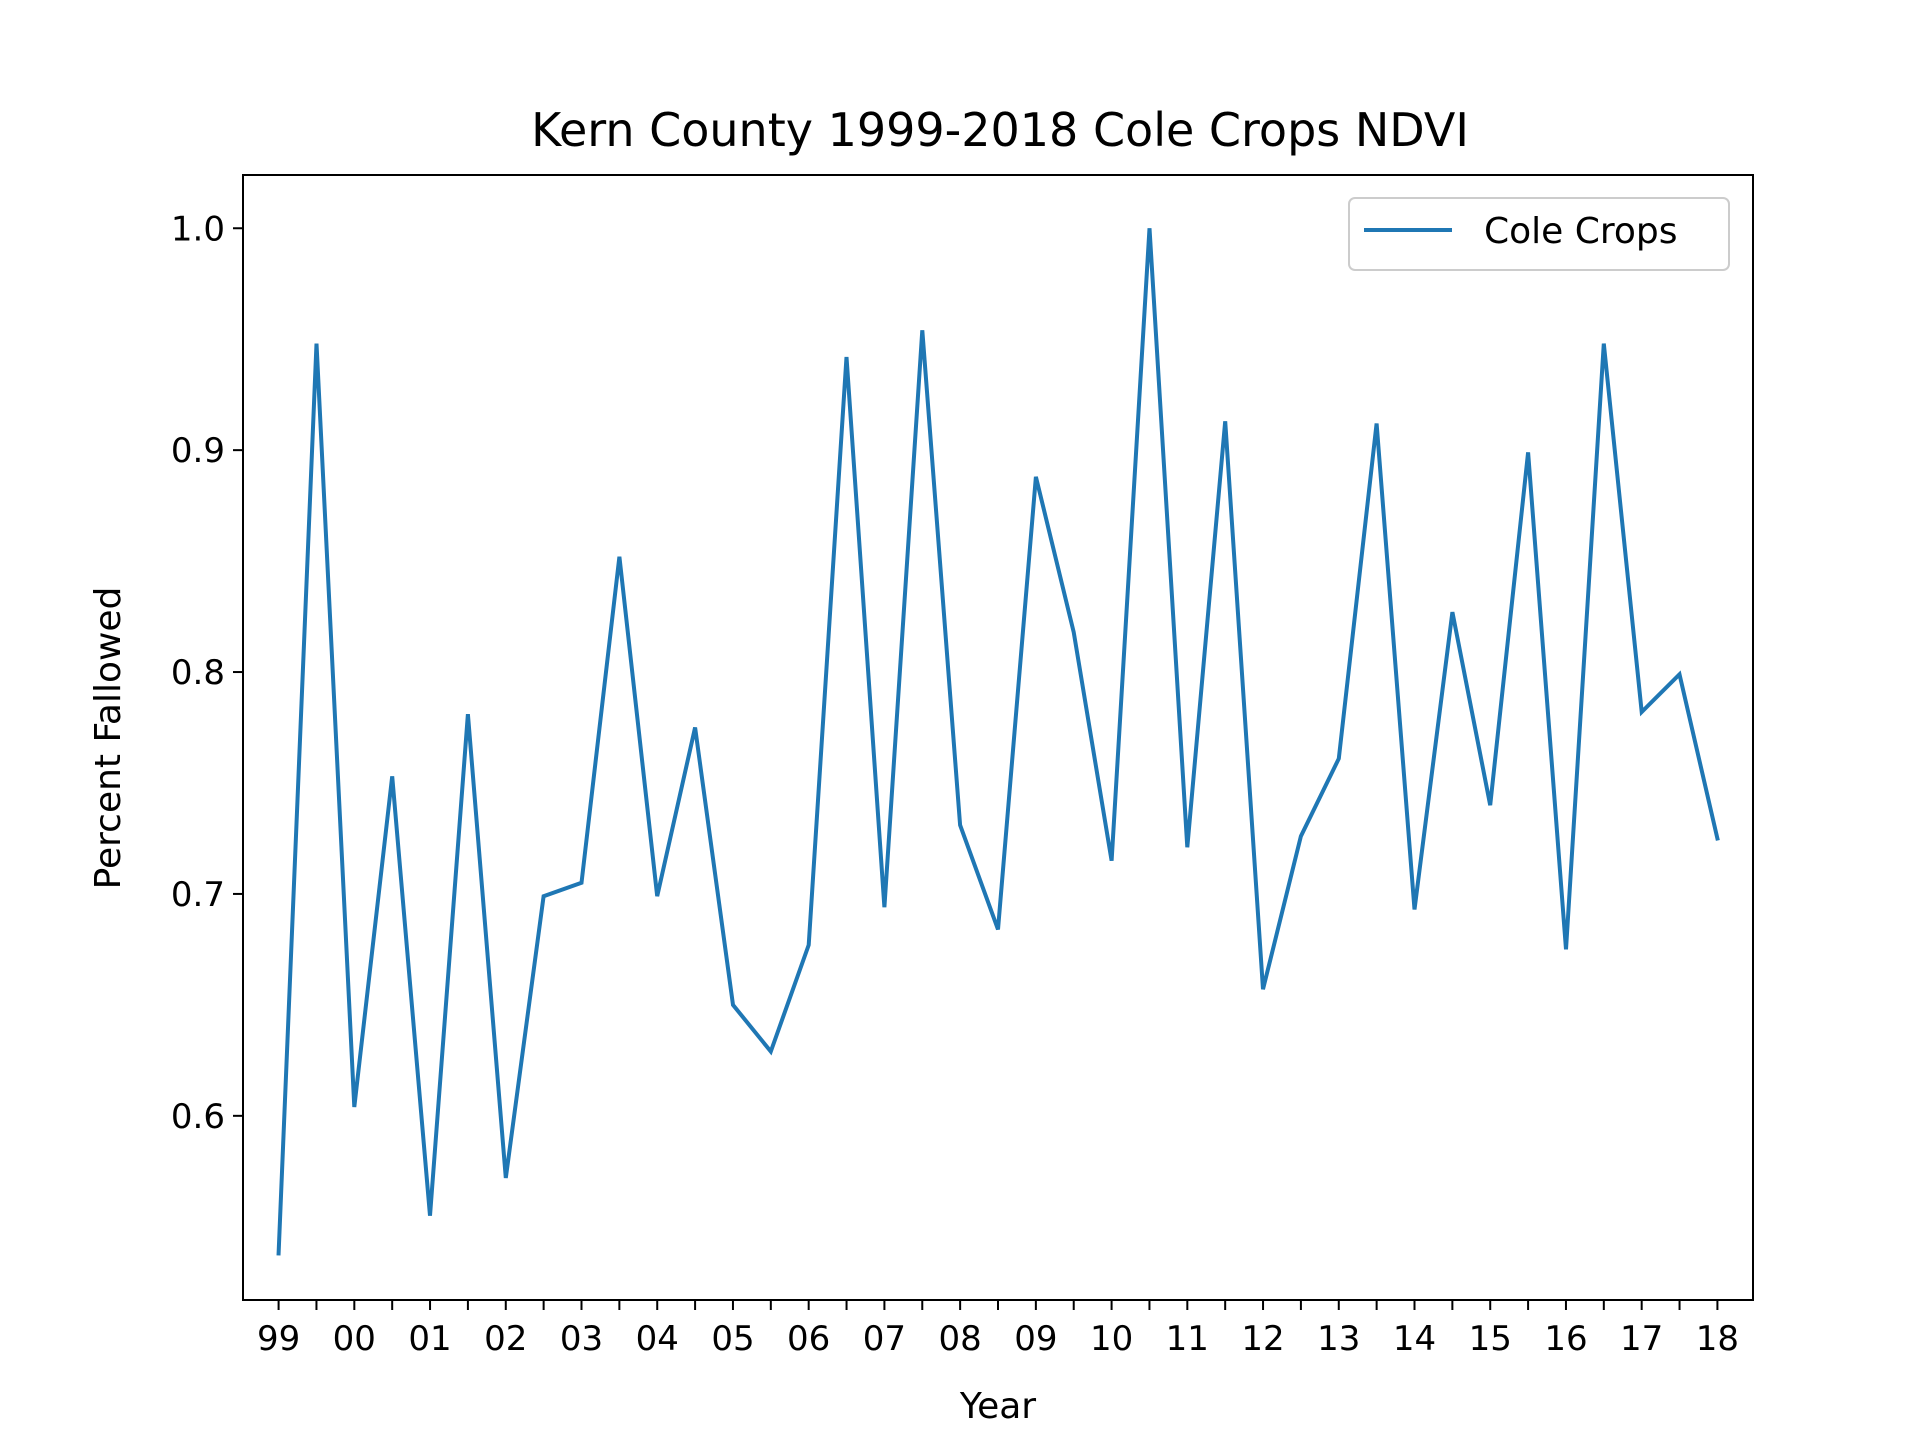  Describe the element at coordinates (808, 1339) in the screenshot. I see `x-tick-label: 06` at that location.